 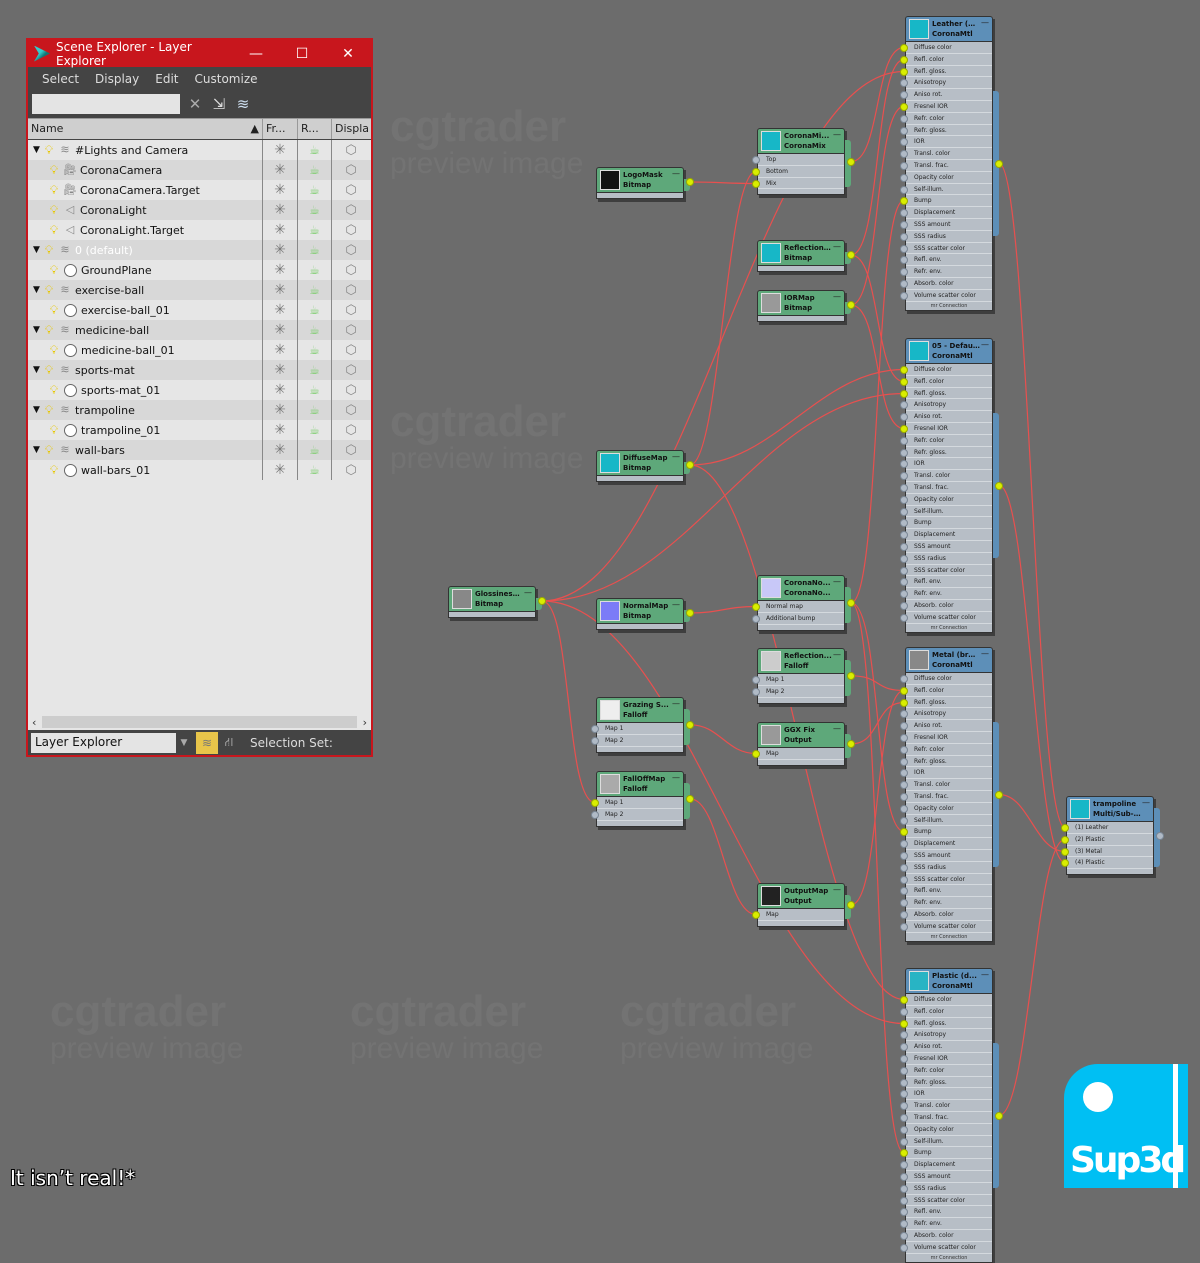 What do you see at coordinates (199, 350) in the screenshot?
I see `tree-row: 💡︎ medicine-ball_01 ✳ ☕︎ ⬡` at bounding box center [199, 350].